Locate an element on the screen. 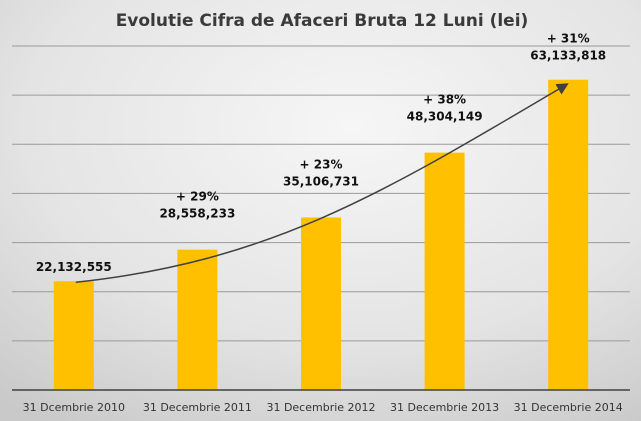 This screenshot has height=421, width=641. x-tick-label: 31 Decembrie 2013 is located at coordinates (444, 407).